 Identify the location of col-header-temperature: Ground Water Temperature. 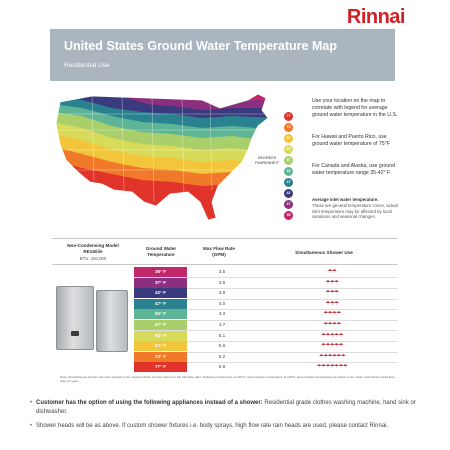
(161, 251).